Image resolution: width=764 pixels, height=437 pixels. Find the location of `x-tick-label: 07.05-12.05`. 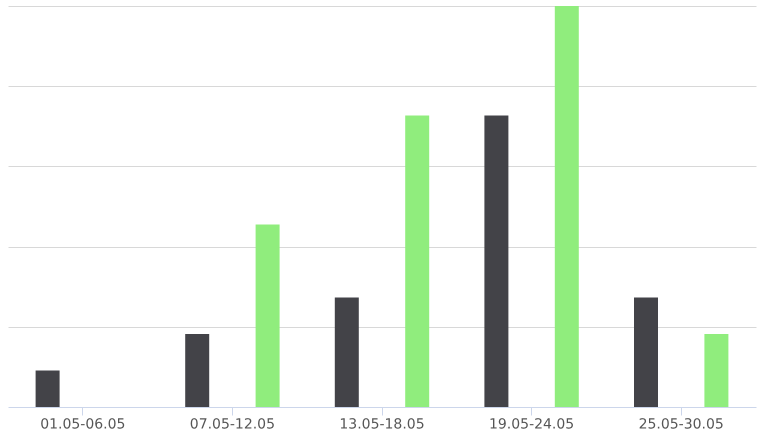

x-tick-label: 07.05-12.05 is located at coordinates (233, 424).